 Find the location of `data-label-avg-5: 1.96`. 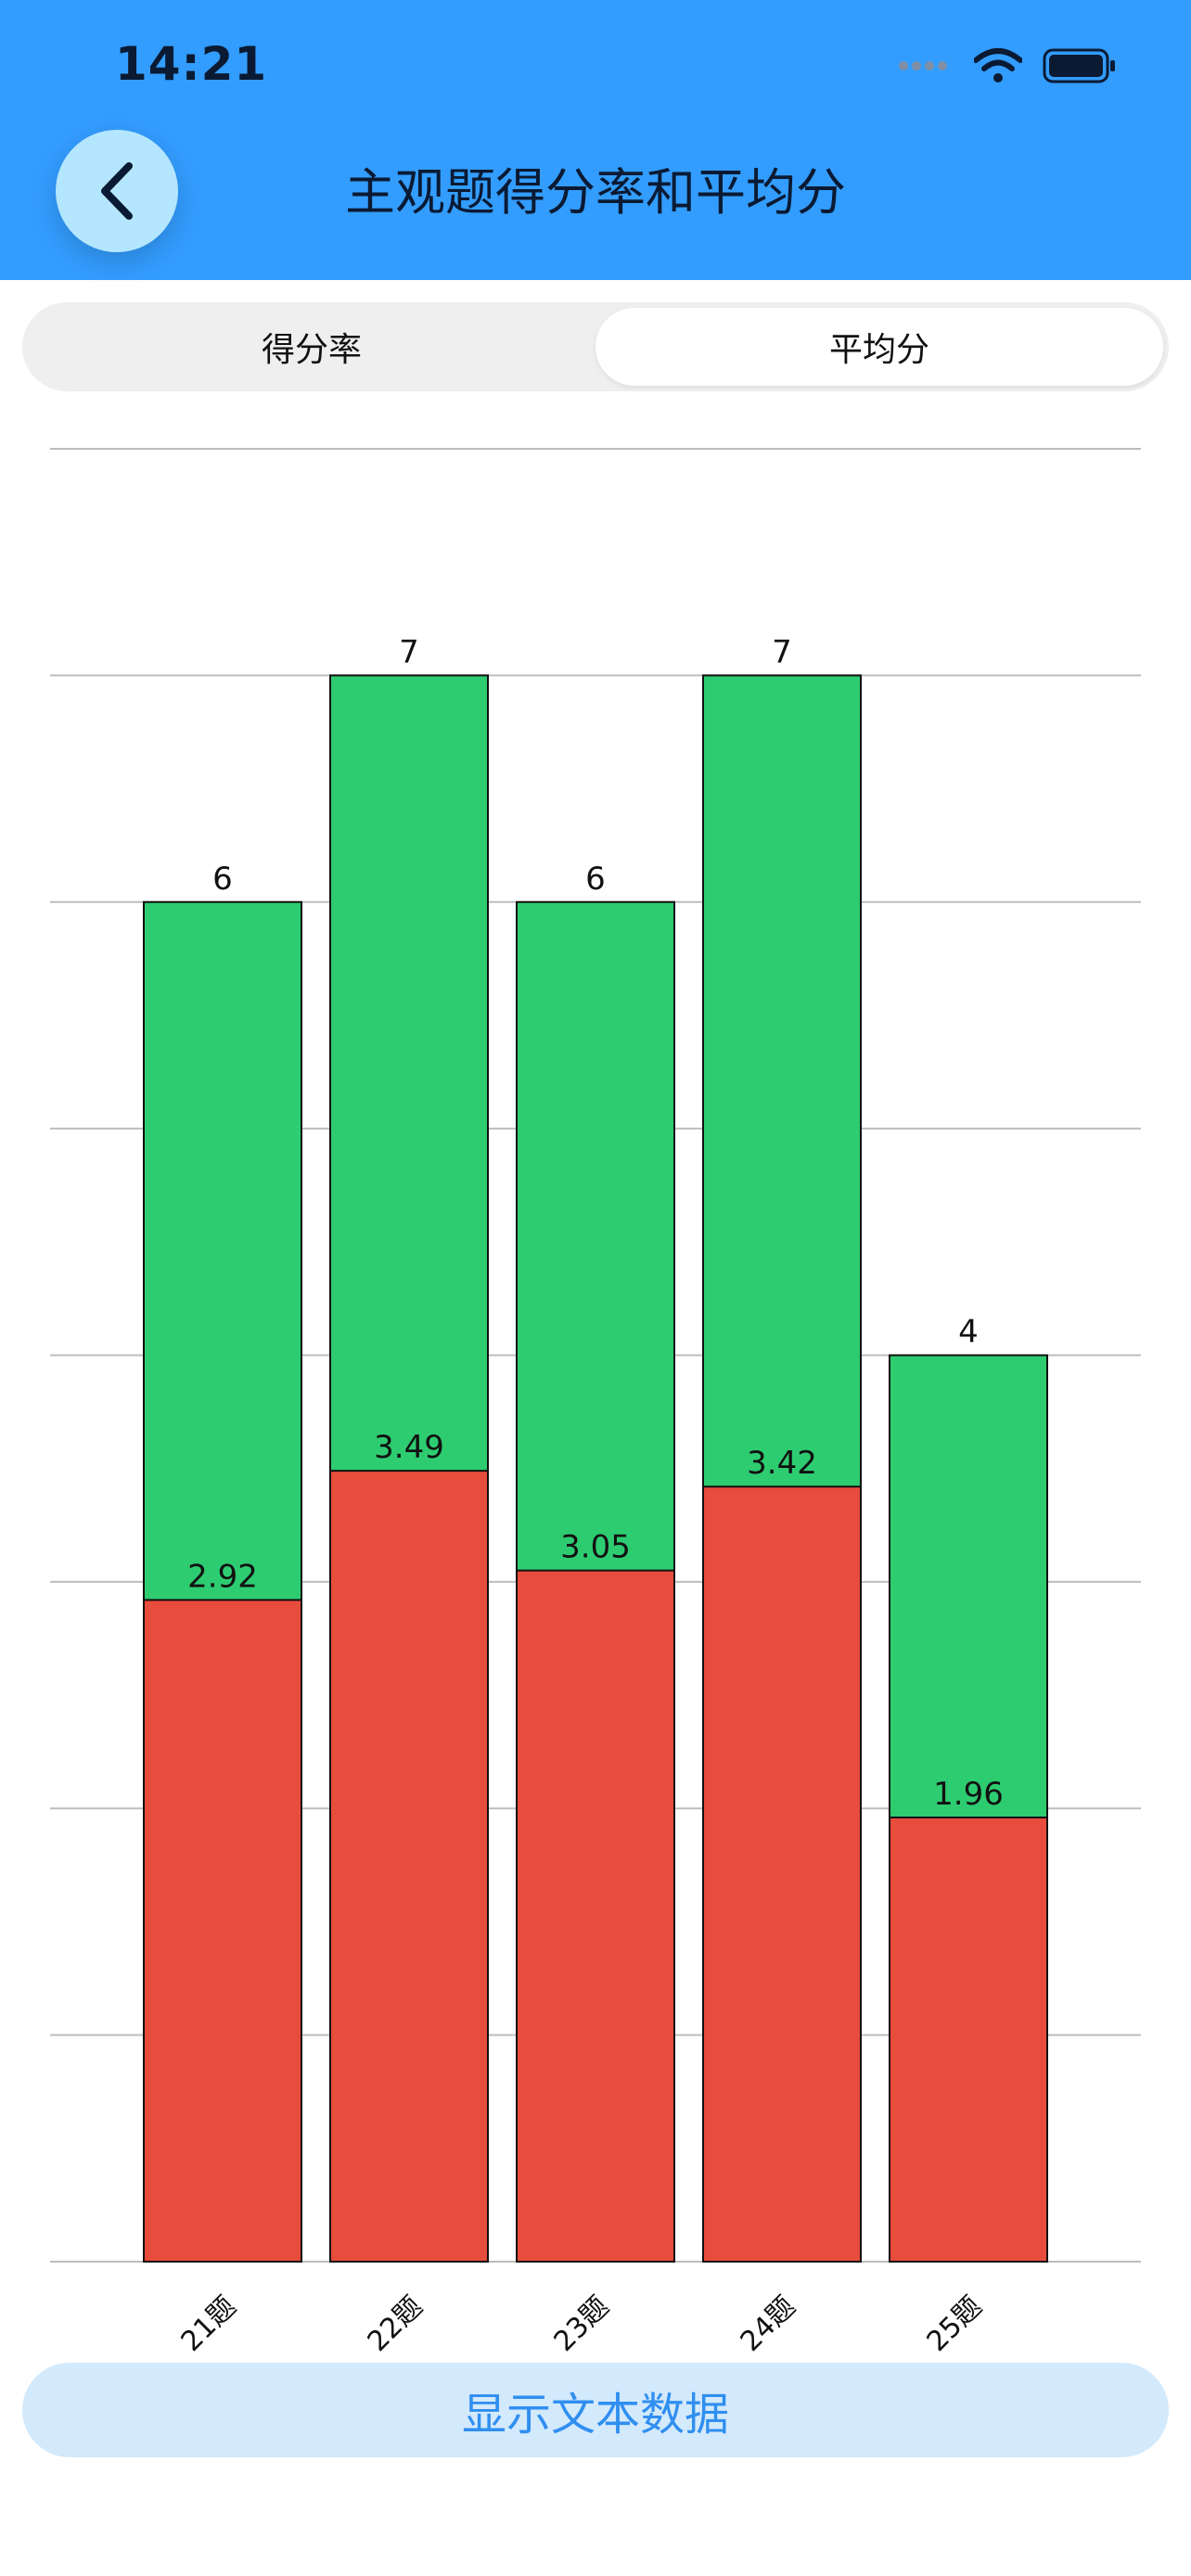

data-label-avg-5: 1.96 is located at coordinates (969, 1794).